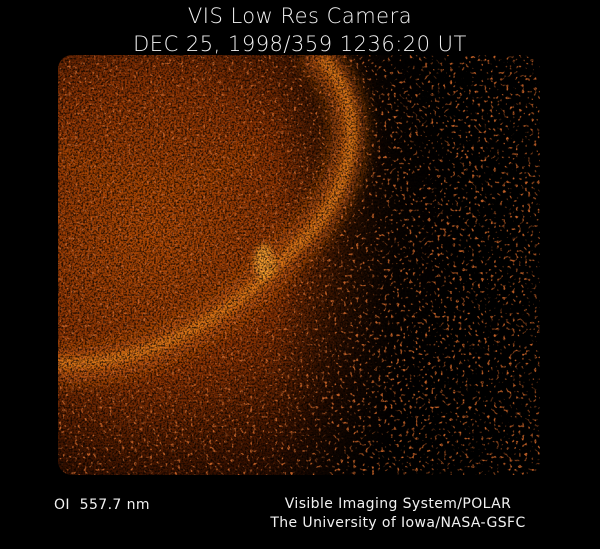 The height and width of the screenshot is (549, 600). I want to click on timestamp: DEC 25, 1998/359 1236:20 UT, so click(300, 44).